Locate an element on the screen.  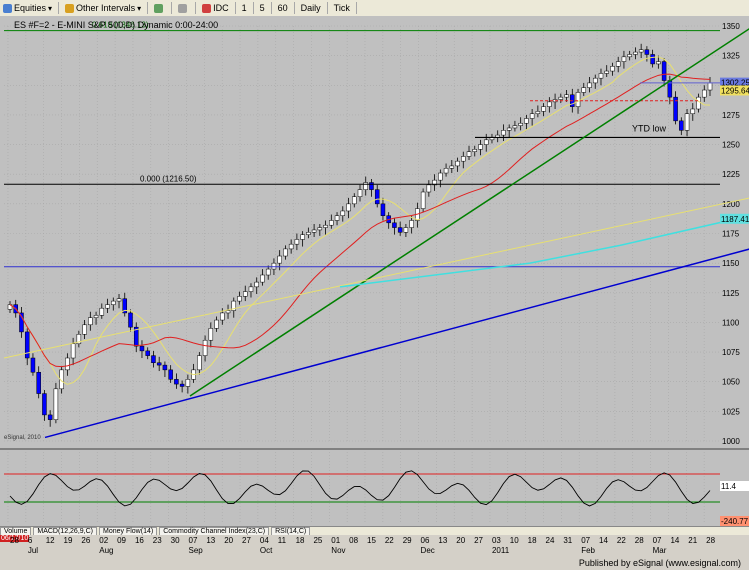
x-tick-label: 16 is located at coordinates (139, 540).